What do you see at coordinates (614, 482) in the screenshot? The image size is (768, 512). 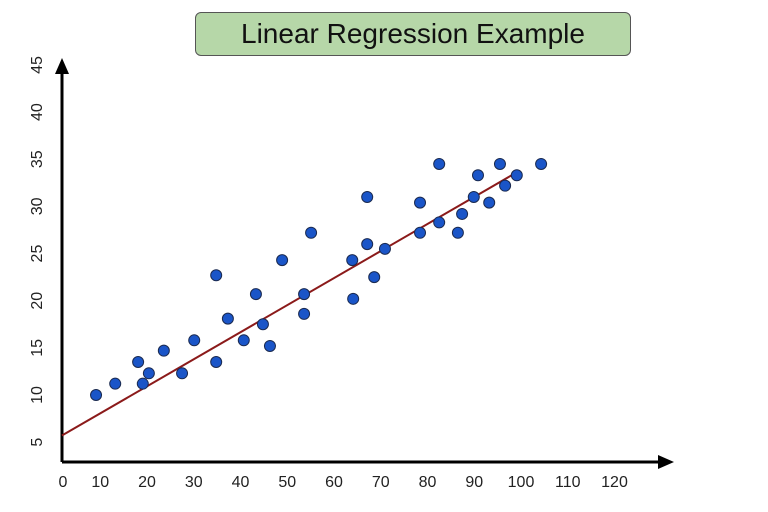 I see `x-tick-label: 120` at bounding box center [614, 482].